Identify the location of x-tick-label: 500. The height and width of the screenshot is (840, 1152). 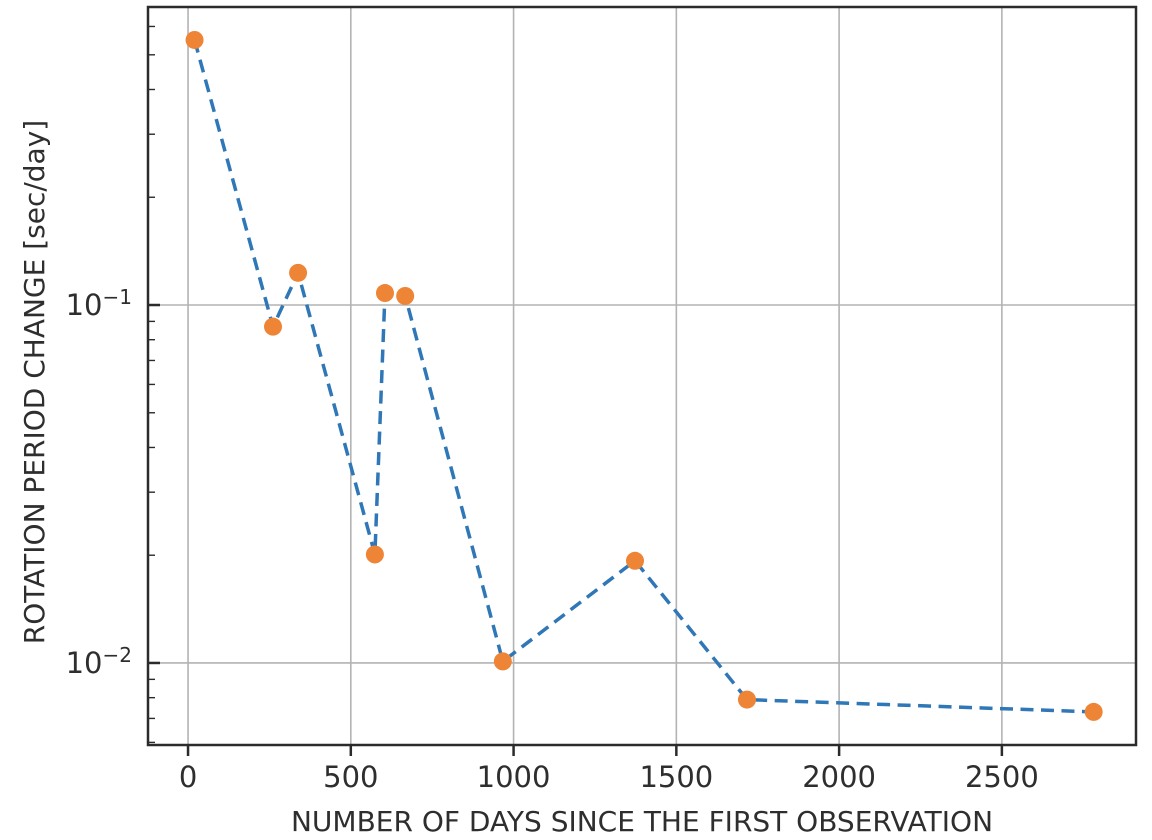
(350, 777).